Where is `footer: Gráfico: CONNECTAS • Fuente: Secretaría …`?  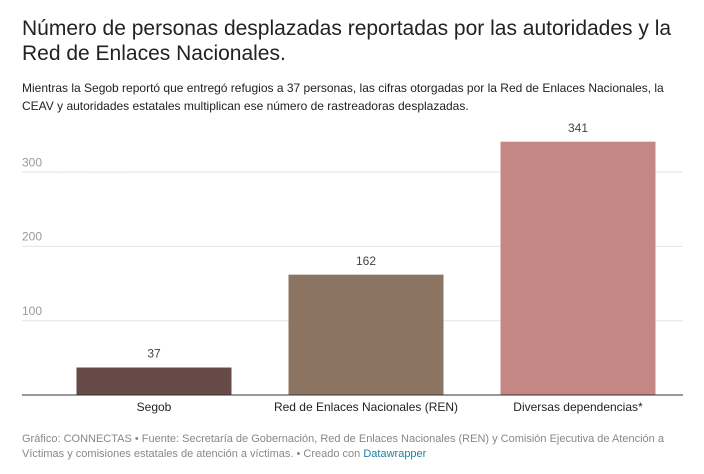 footer: Gráfico: CONNECTAS • Fuente: Secretaría … is located at coordinates (357, 447).